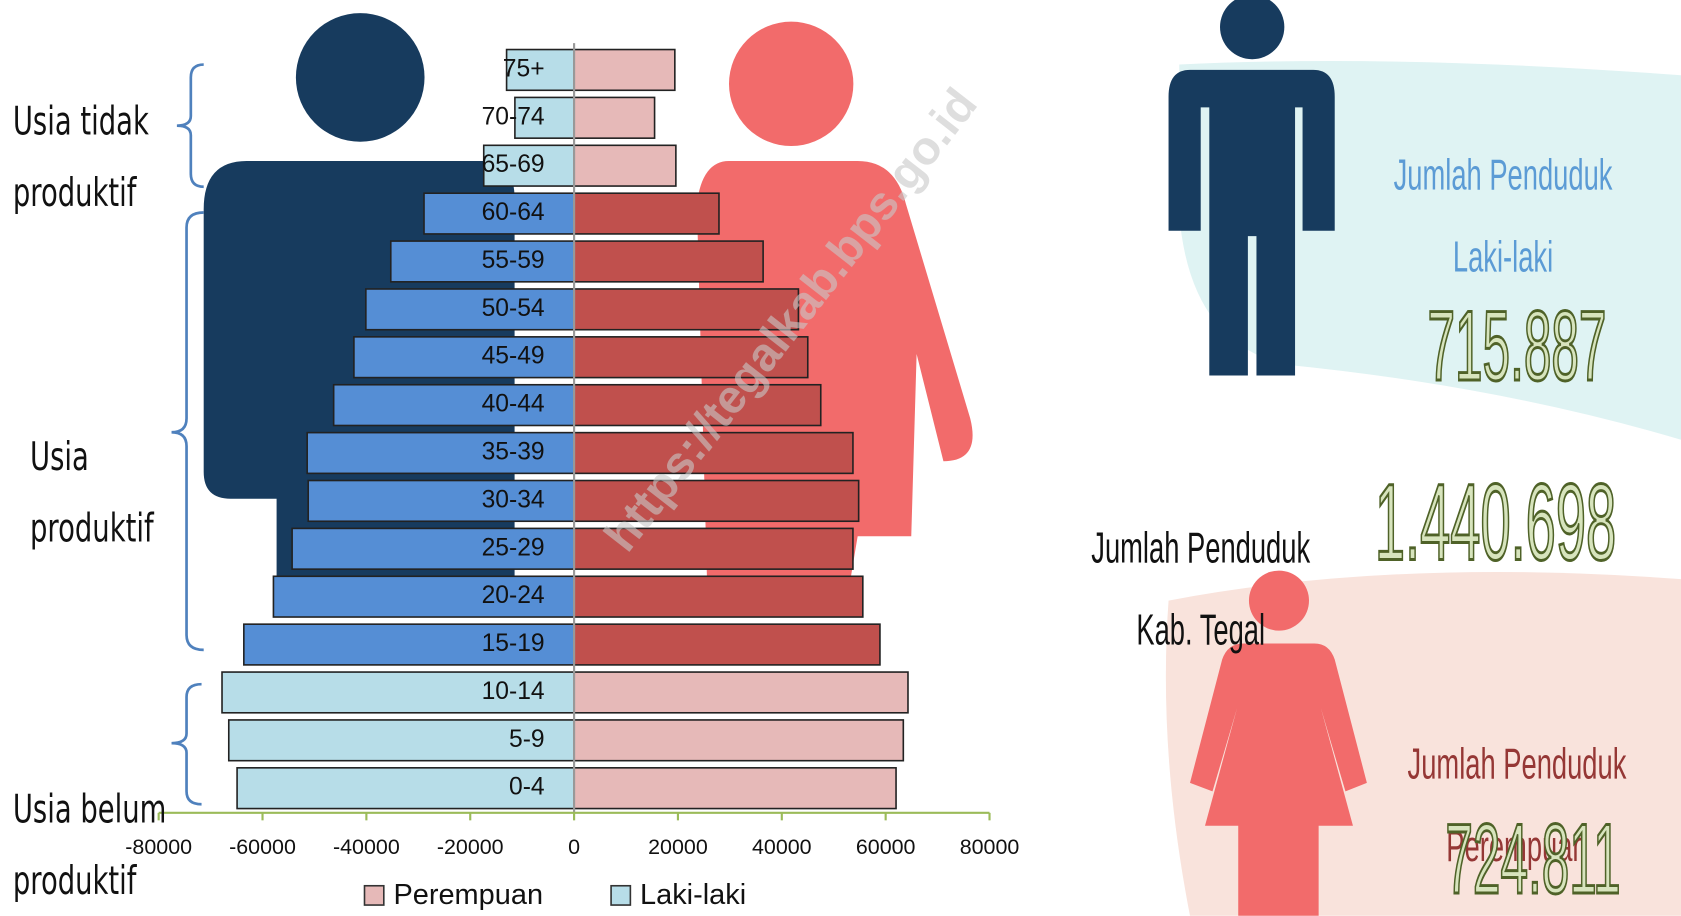 The image size is (1681, 916). Describe the element at coordinates (1516, 845) in the screenshot. I see `kpi-label: Perempuan` at that location.